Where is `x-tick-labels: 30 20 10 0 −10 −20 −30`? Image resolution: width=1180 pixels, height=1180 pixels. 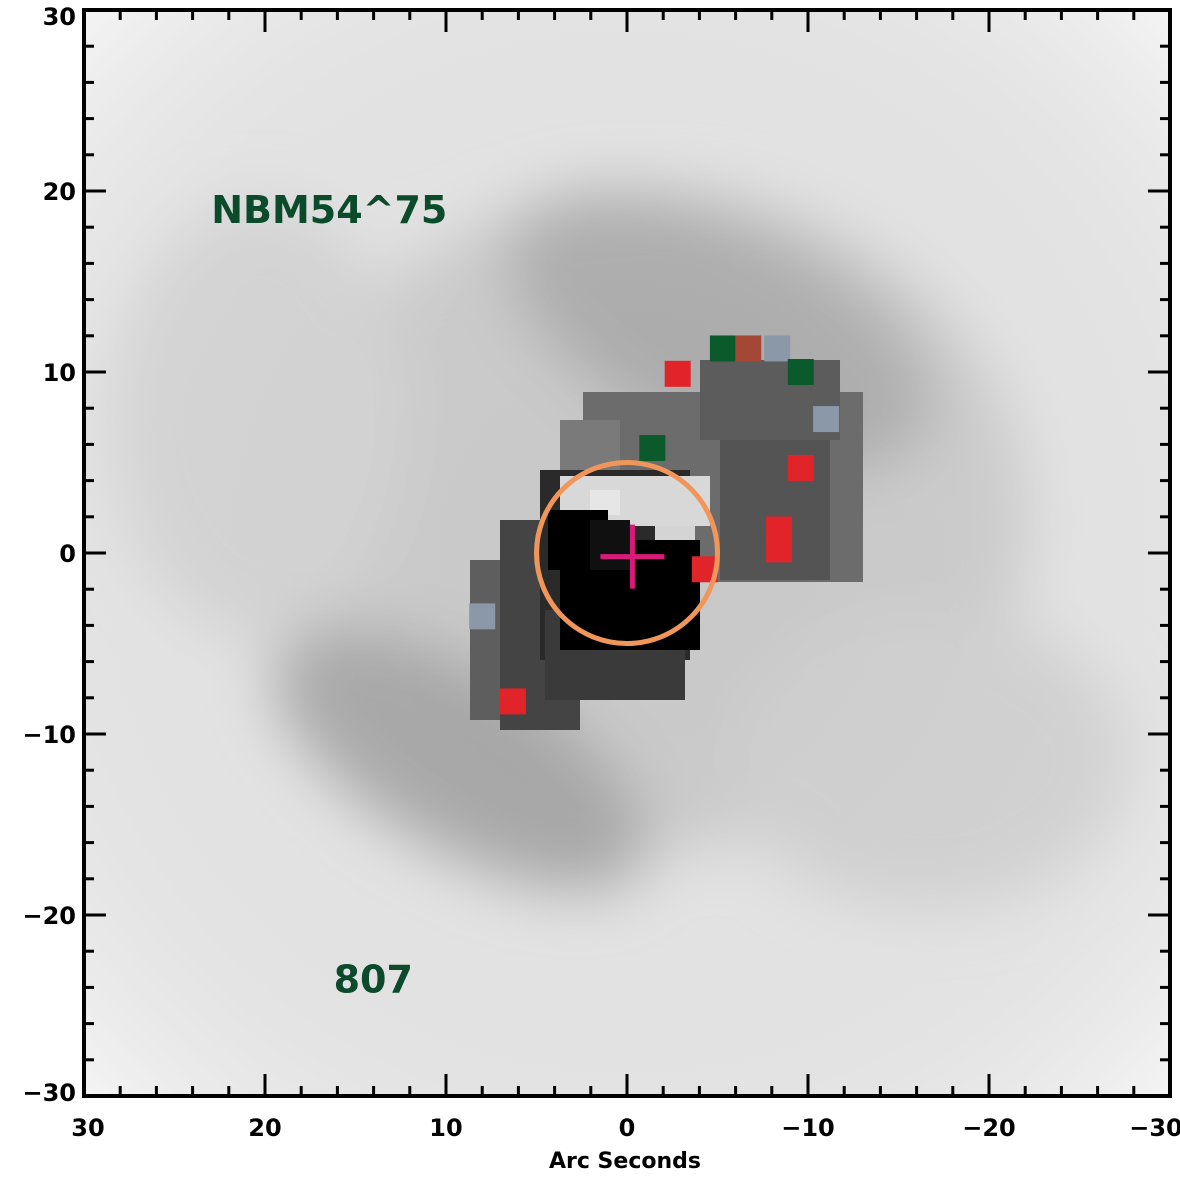
x-tick-labels: 30 20 10 0 −10 −20 −30 is located at coordinates (625, 1128).